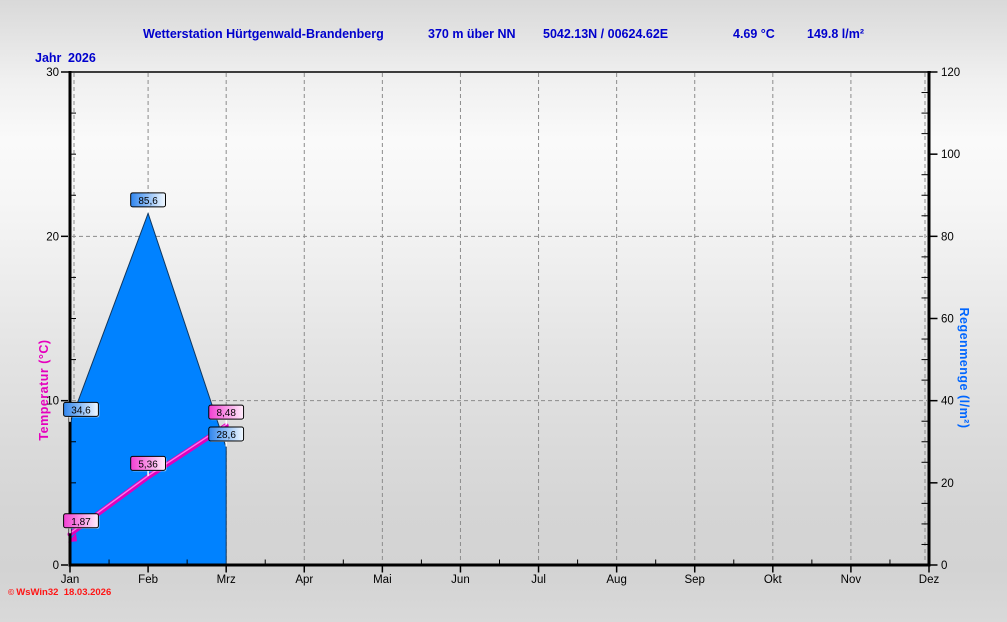 The image size is (1007, 622). What do you see at coordinates (82, 58) in the screenshot?
I see `year-value: 2026` at bounding box center [82, 58].